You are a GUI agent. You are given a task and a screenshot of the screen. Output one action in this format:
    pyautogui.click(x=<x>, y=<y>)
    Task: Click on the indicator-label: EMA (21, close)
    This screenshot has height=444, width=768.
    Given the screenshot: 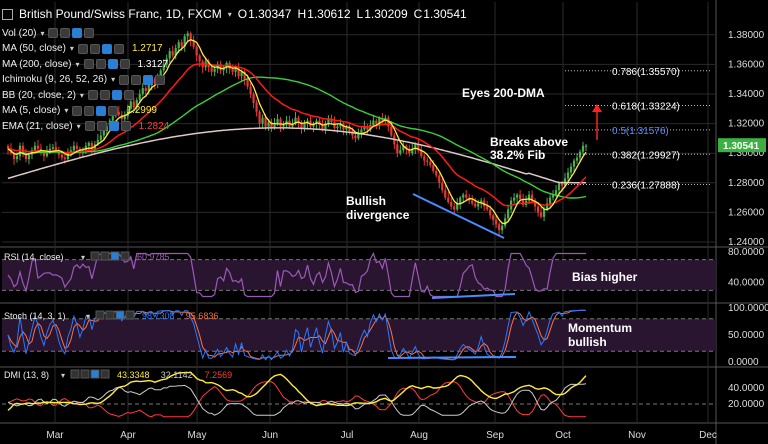 What is the action you would take?
    pyautogui.click(x=37, y=126)
    